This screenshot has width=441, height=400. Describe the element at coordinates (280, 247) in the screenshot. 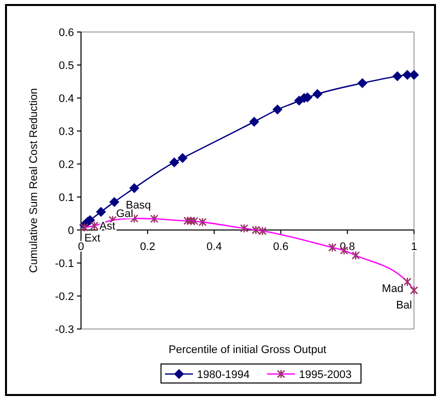

I see `x-tick-label: 0.6` at that location.